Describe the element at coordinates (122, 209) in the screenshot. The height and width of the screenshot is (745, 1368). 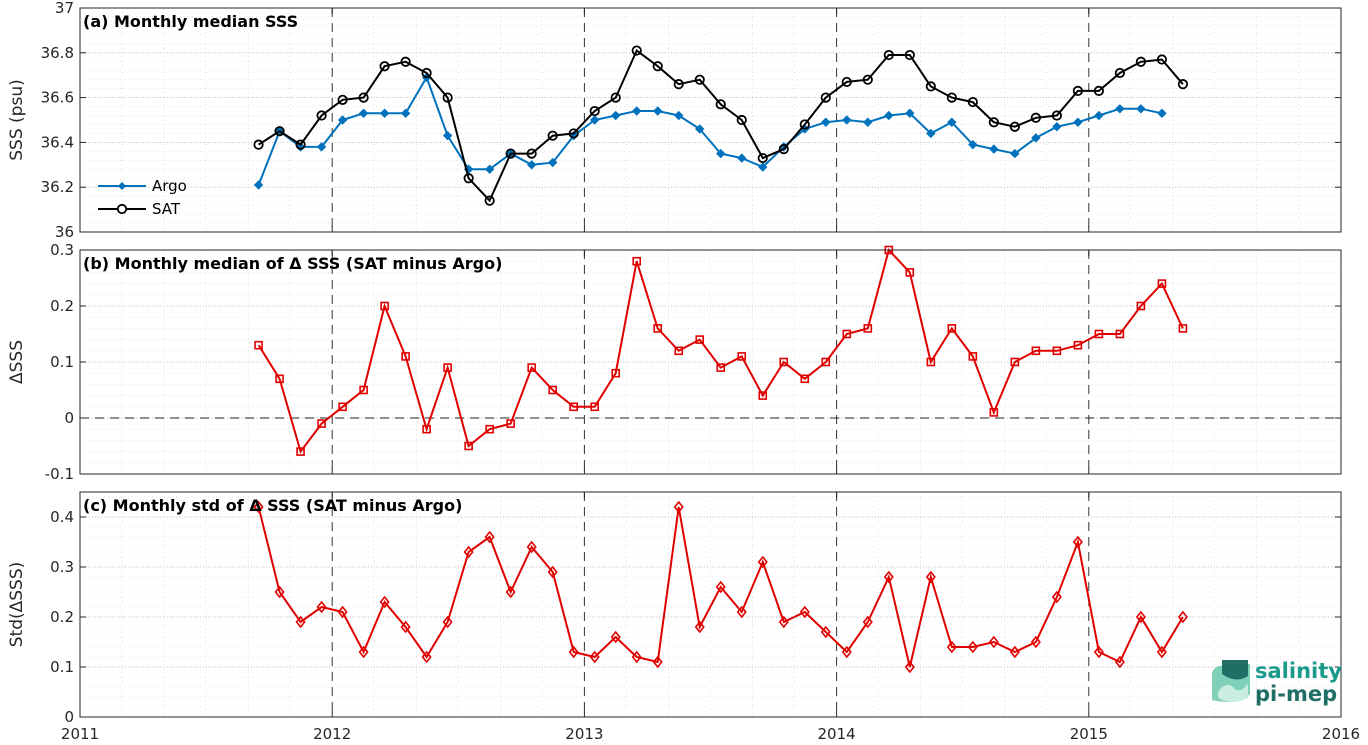
I see `legend-marker` at that location.